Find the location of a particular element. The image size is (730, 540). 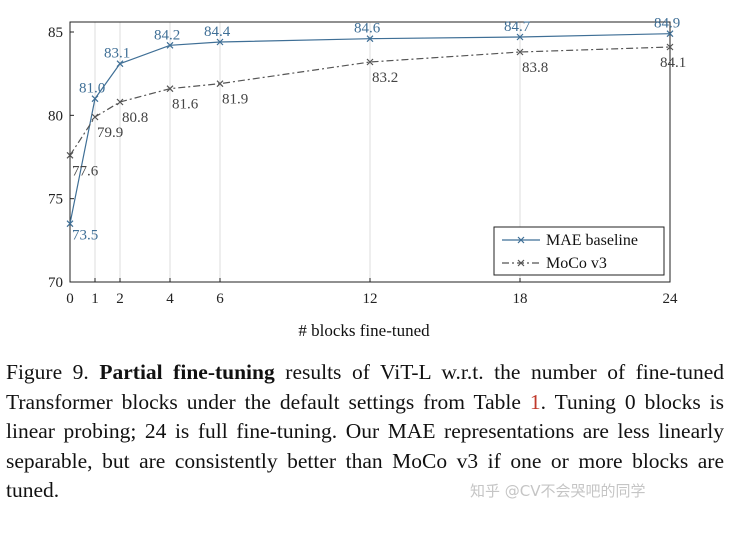

caption-table-ref-link: 1 is located at coordinates (535, 401).